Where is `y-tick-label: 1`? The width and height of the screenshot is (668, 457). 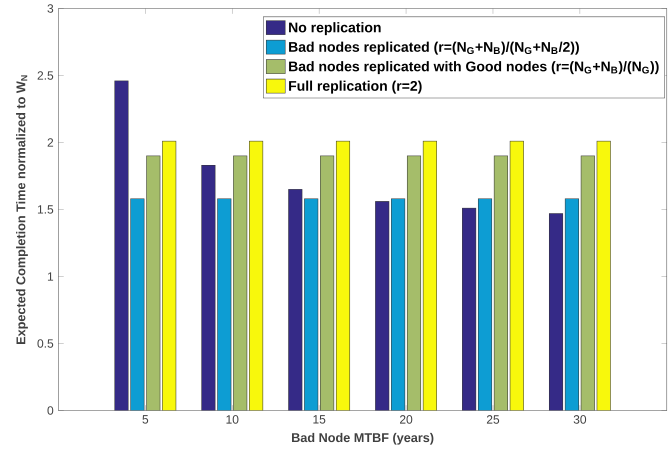 y-tick-label: 1 is located at coordinates (51, 276).